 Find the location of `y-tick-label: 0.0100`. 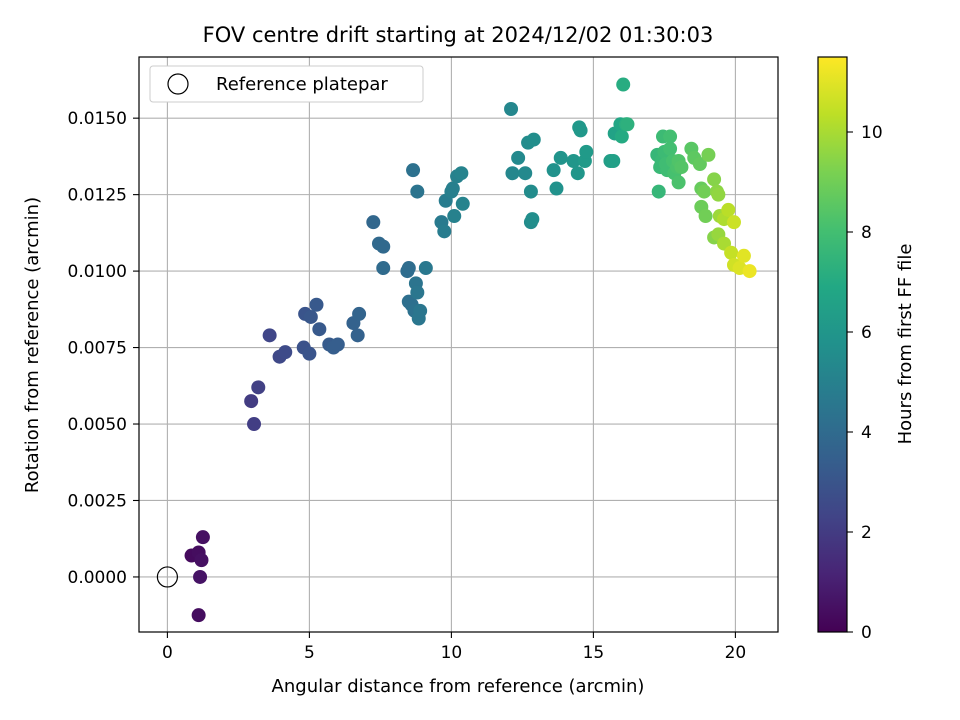

y-tick-label: 0.0100 is located at coordinates (97, 272).